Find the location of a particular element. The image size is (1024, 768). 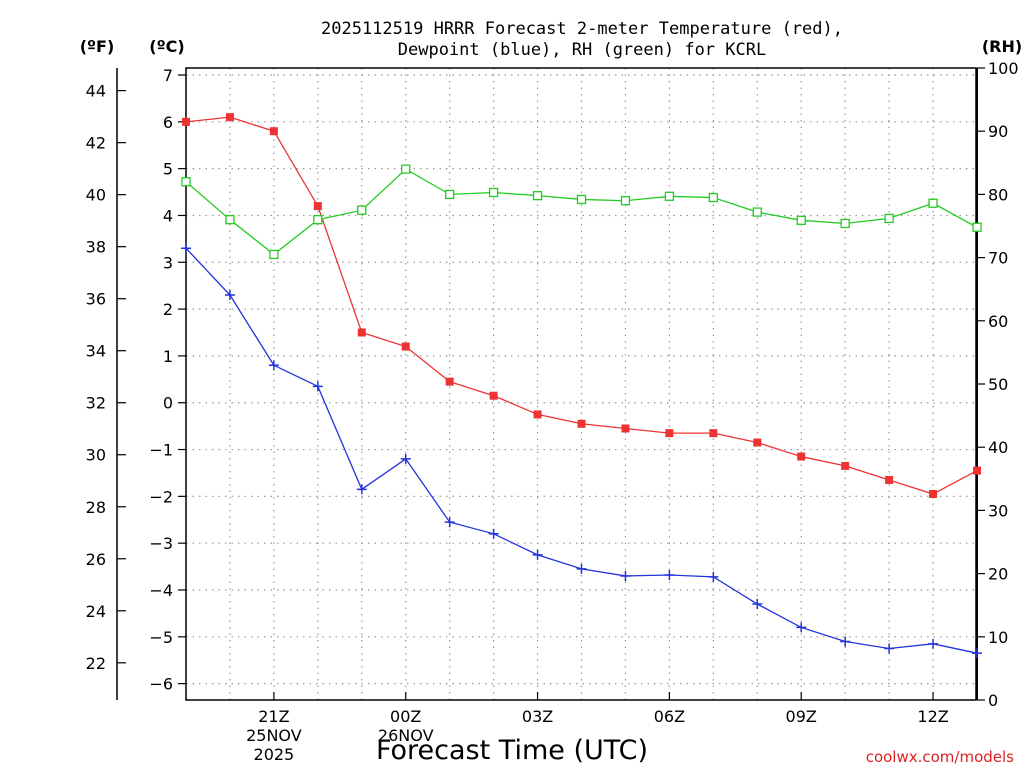

time-tick-label: 21Z is located at coordinates (273, 716).